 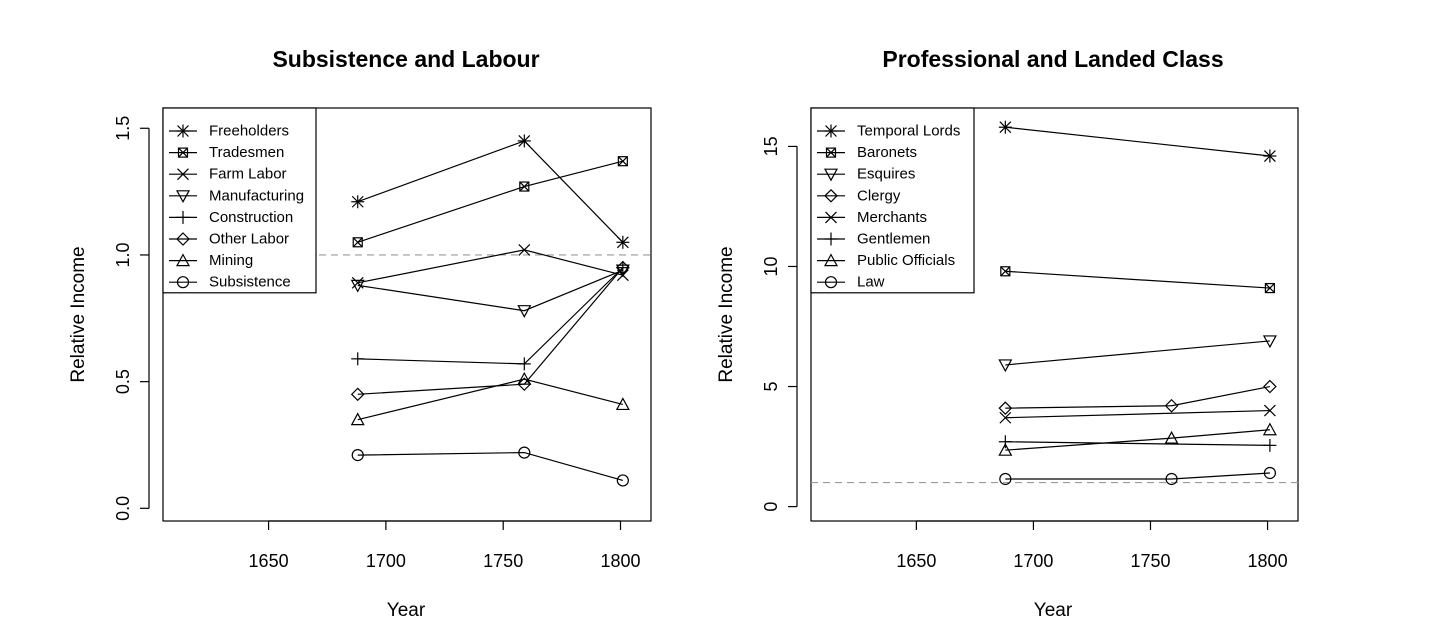 What do you see at coordinates (908, 131) in the screenshot?
I see `legend-label: Temporal Lords` at bounding box center [908, 131].